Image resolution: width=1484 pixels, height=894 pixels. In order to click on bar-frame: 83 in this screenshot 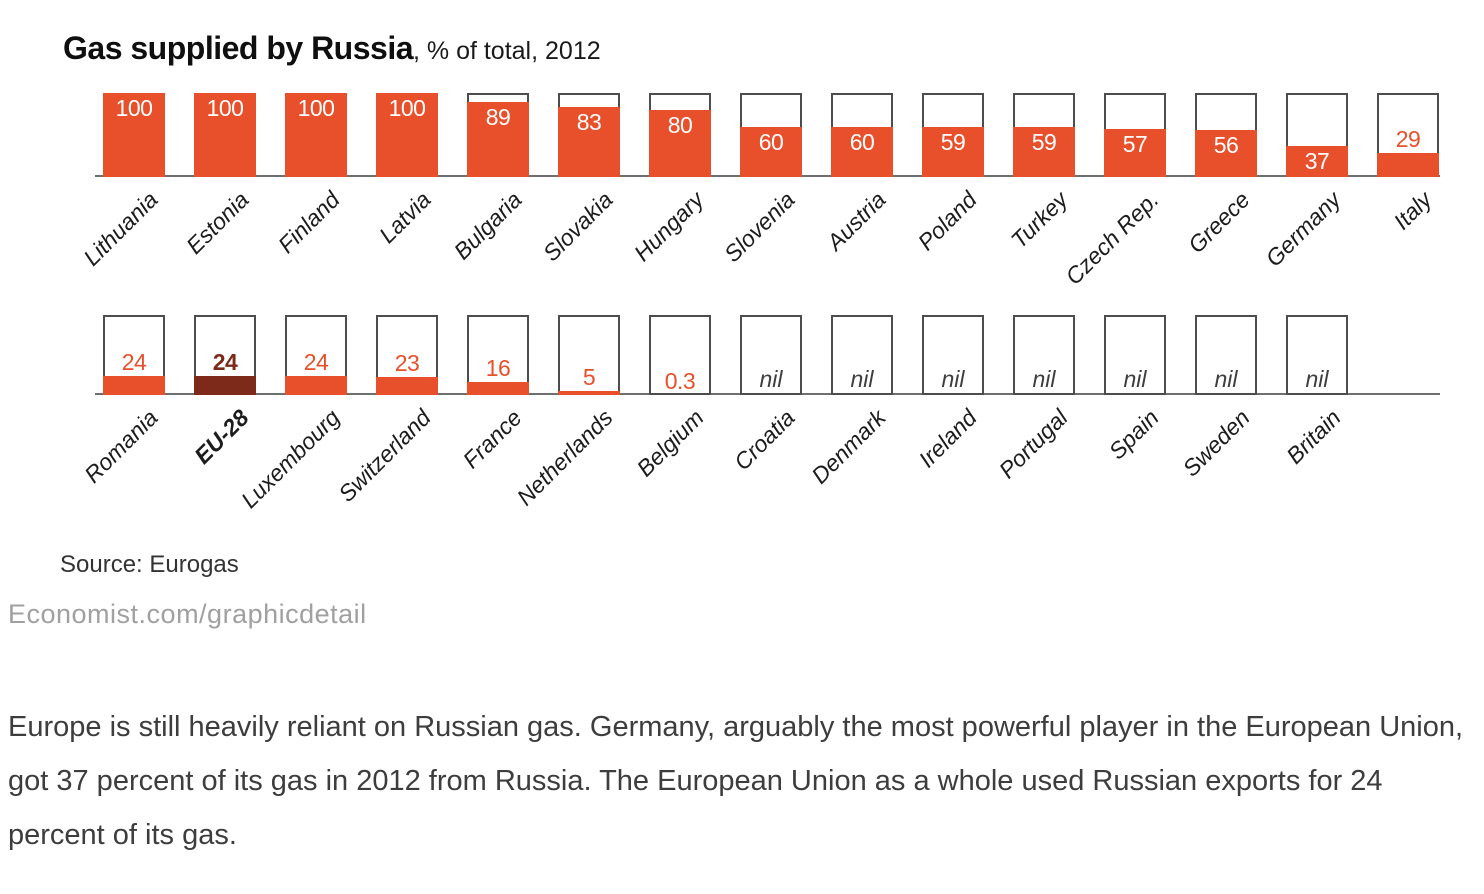, I will do `click(589, 135)`.